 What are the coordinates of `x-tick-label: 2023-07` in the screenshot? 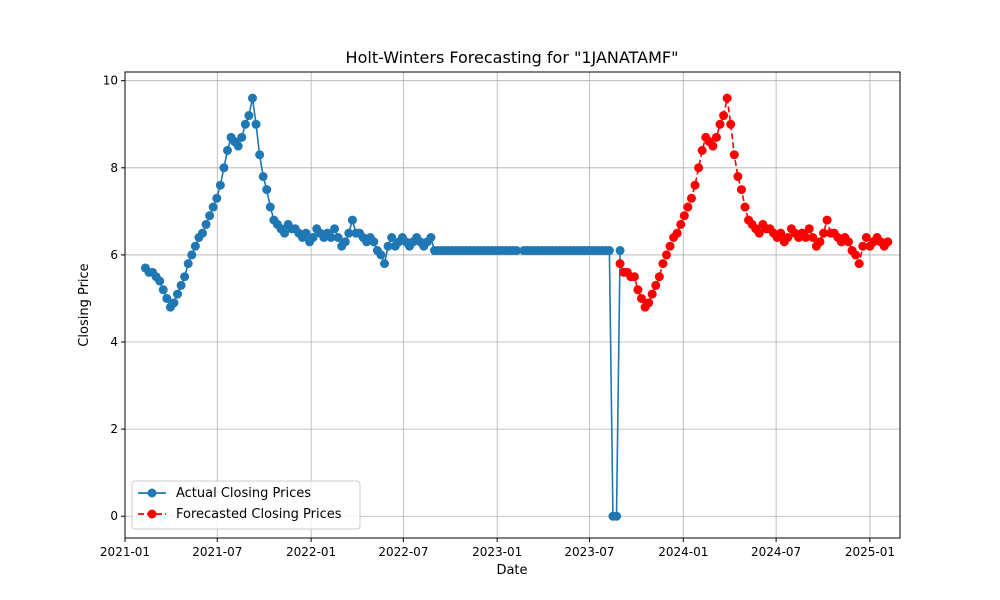 It's located at (589, 552).